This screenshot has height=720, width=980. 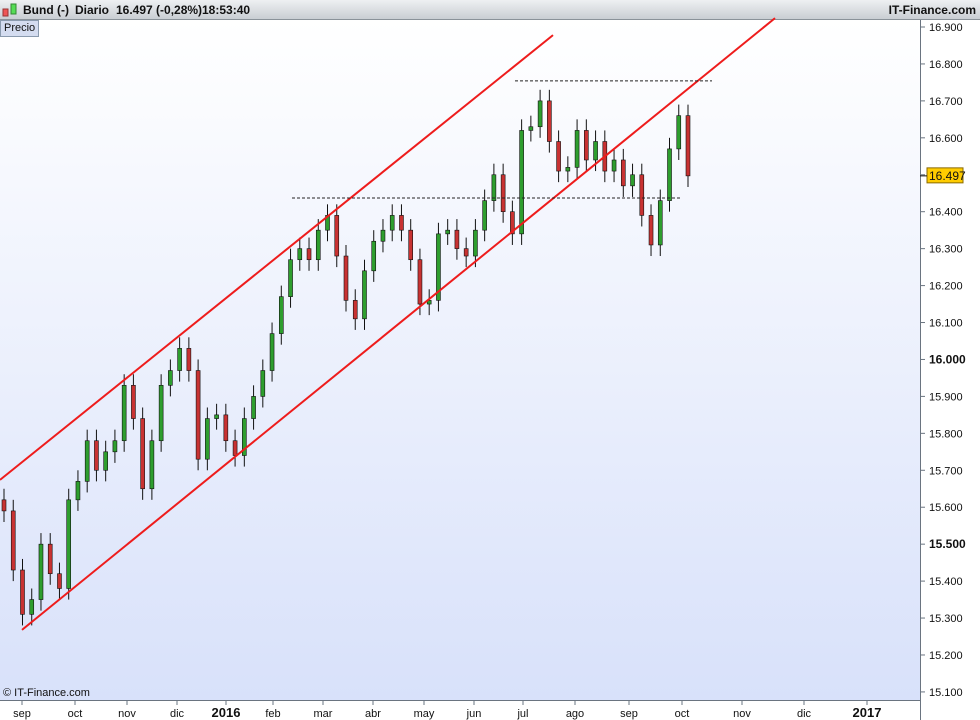 What do you see at coordinates (932, 10) in the screenshot?
I see `brand: IT-Finance.com` at bounding box center [932, 10].